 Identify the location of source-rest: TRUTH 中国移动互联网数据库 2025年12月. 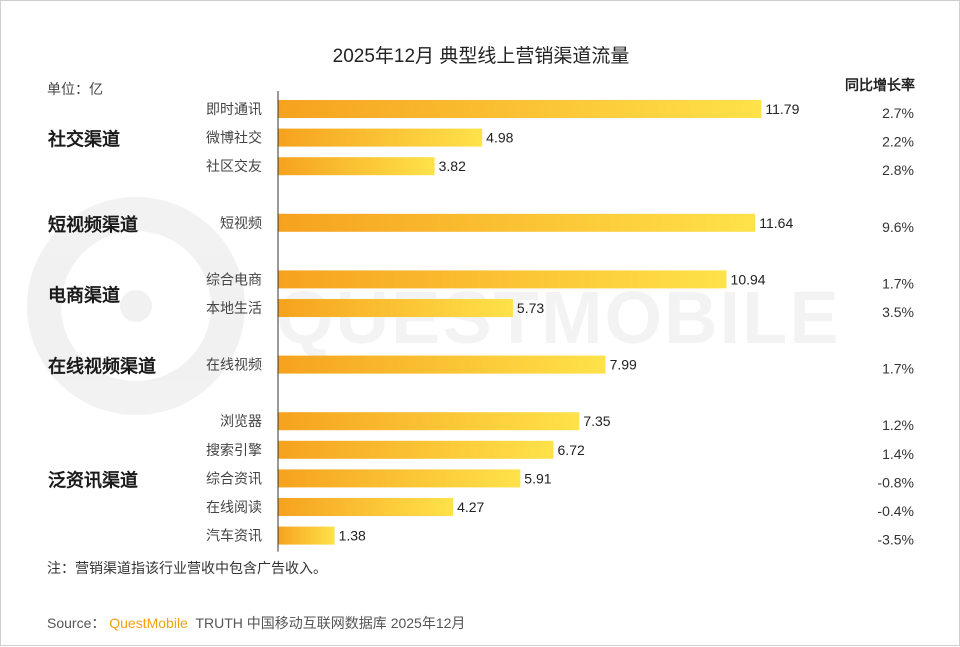
(330, 623).